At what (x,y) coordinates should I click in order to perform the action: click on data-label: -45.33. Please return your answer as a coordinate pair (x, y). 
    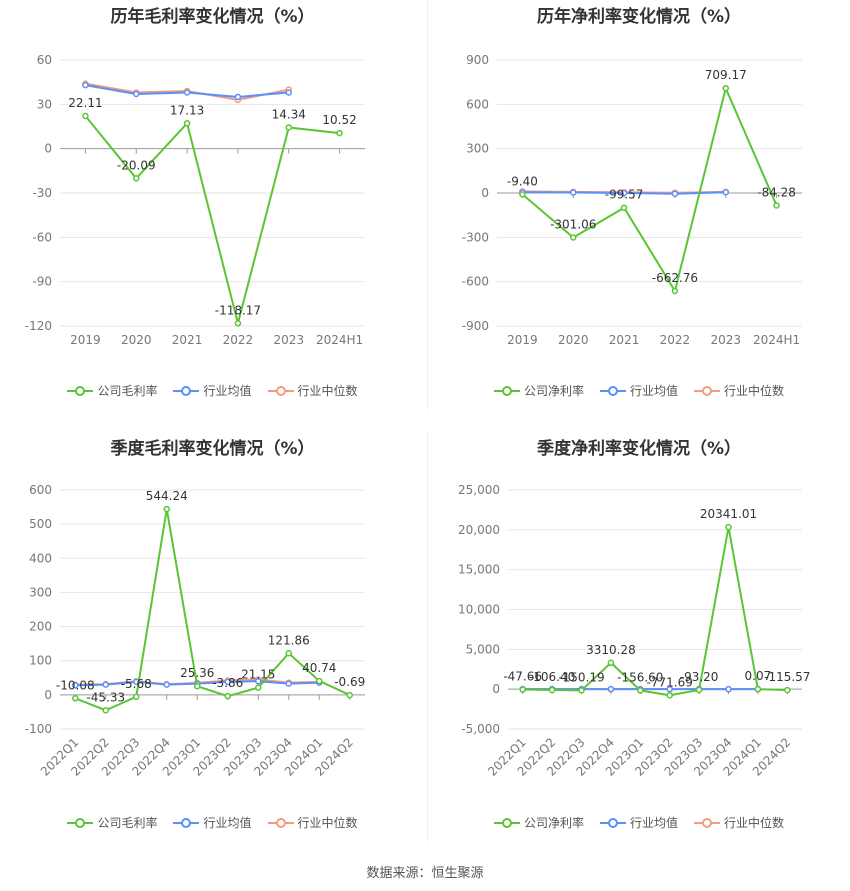
    Looking at the image, I should click on (105, 697).